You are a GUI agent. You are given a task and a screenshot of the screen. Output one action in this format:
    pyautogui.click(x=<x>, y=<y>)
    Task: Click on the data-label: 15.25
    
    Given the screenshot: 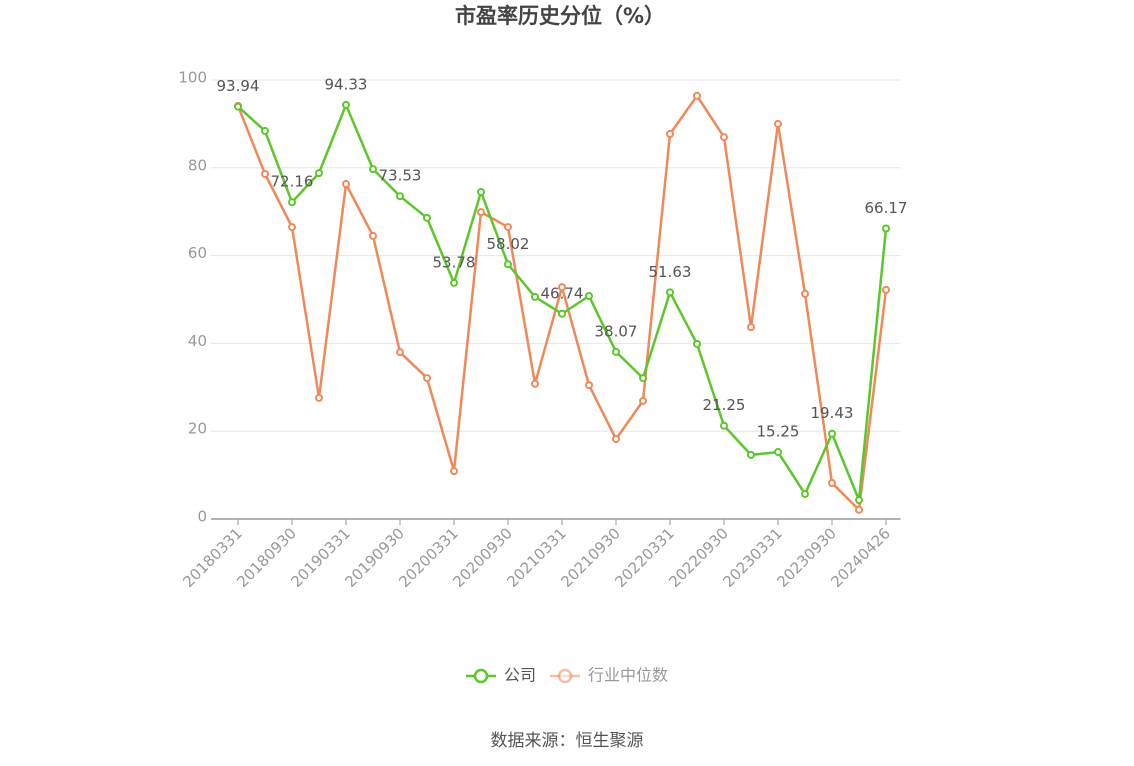 What is the action you would take?
    pyautogui.click(x=778, y=432)
    